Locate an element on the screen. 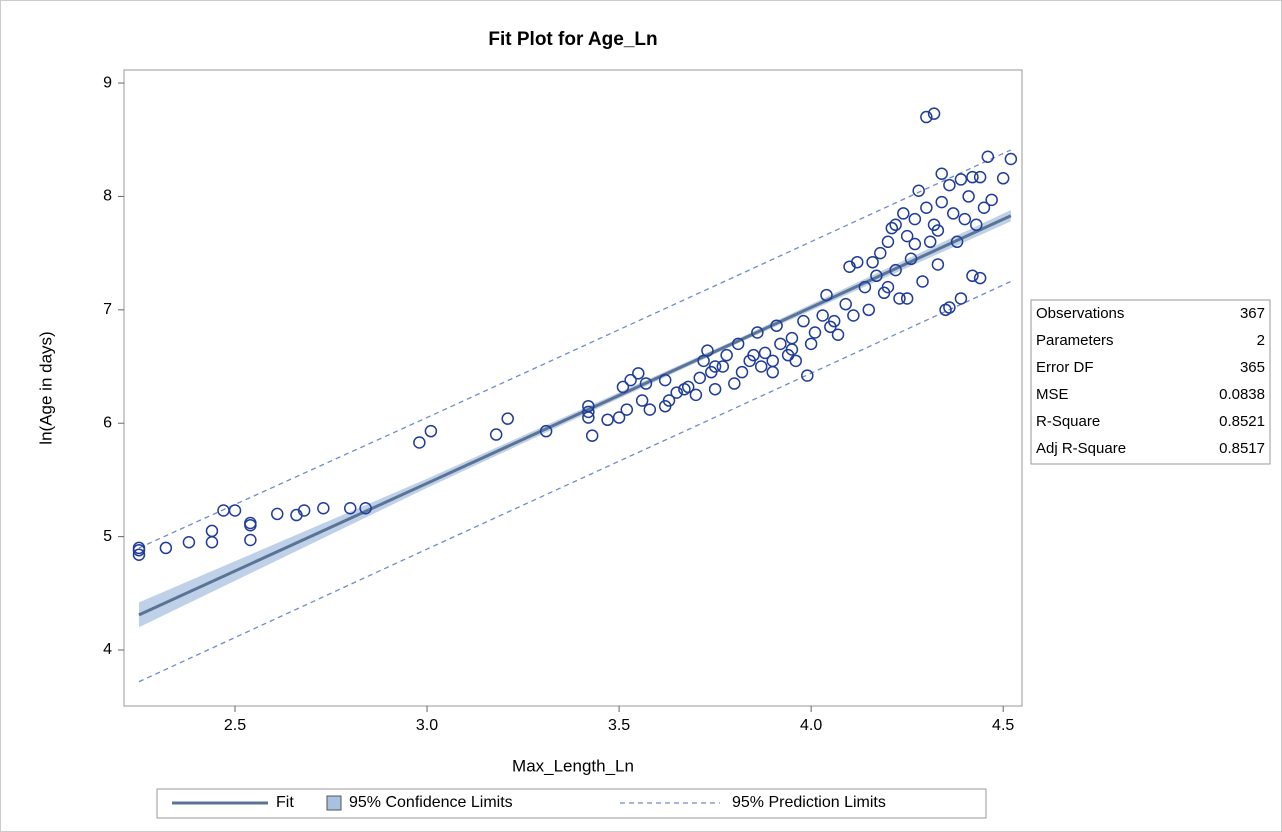 This screenshot has height=832, width=1282. y-tick-label: 6 is located at coordinates (107, 422).